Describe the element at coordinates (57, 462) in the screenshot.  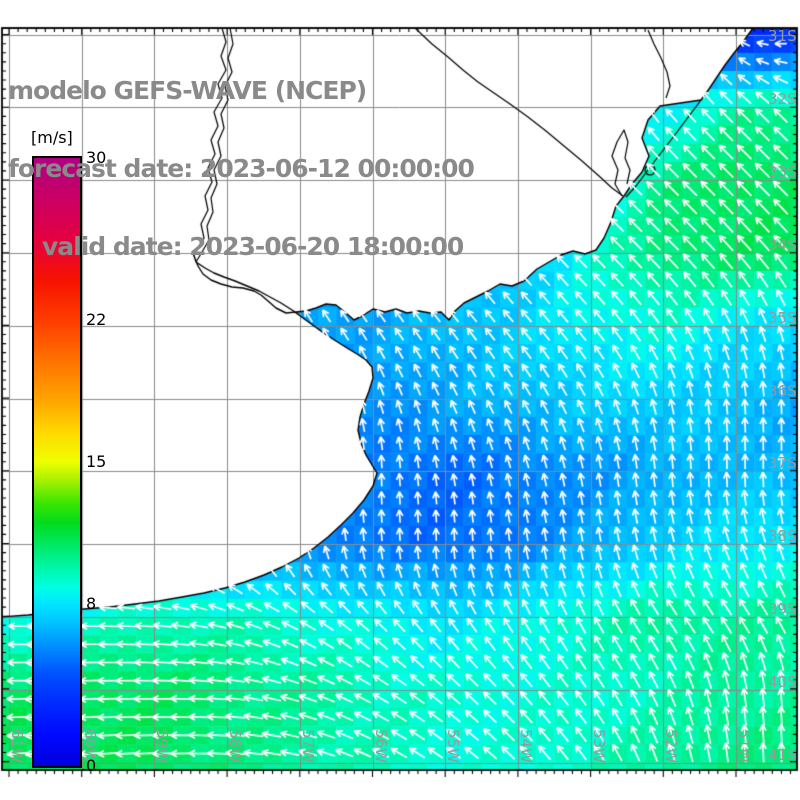
I see `colorbar-gradient` at that location.